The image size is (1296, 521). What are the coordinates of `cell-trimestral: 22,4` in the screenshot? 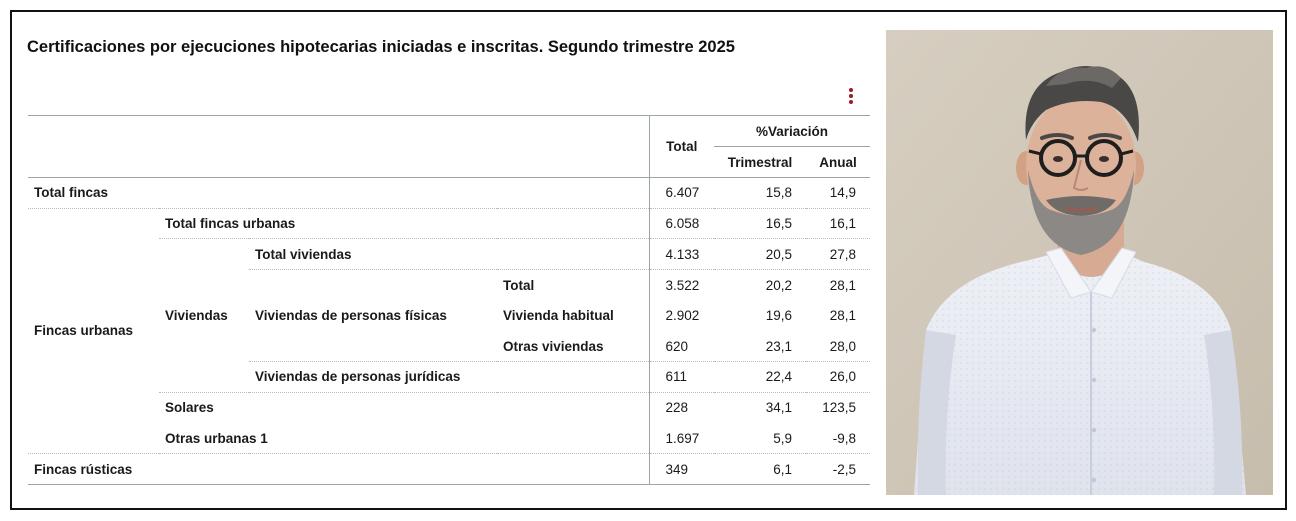 It's located at (760, 377).